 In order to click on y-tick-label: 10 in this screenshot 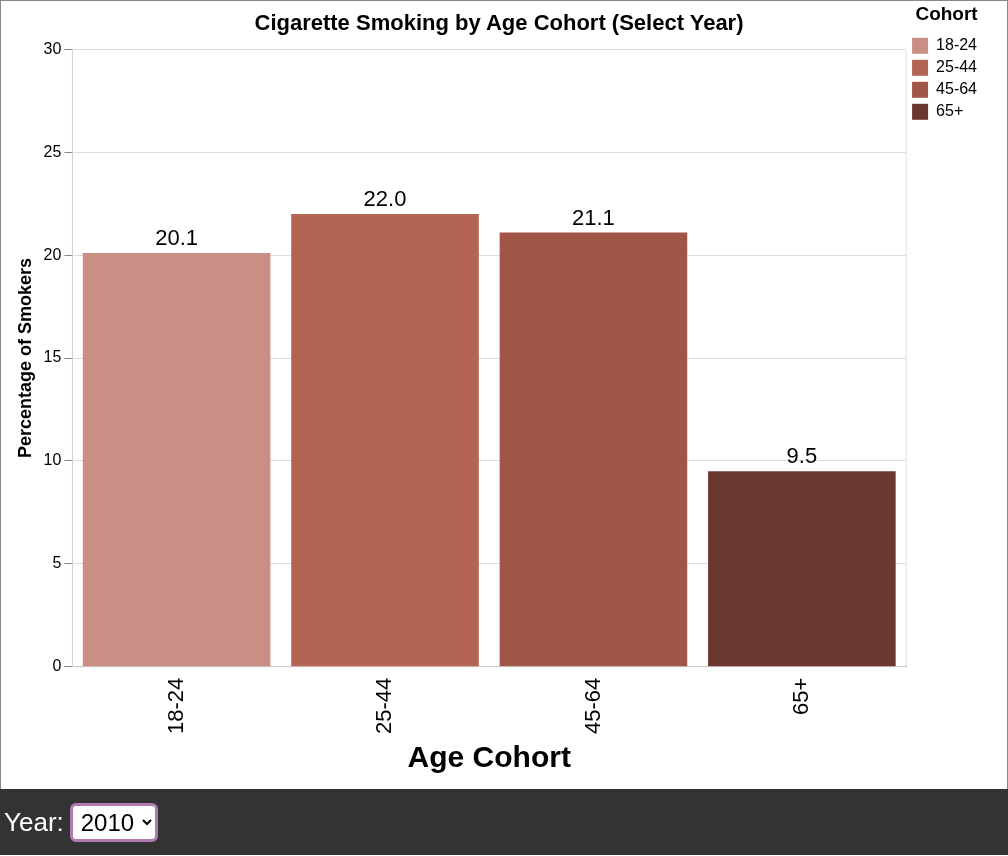, I will do `click(52, 460)`.